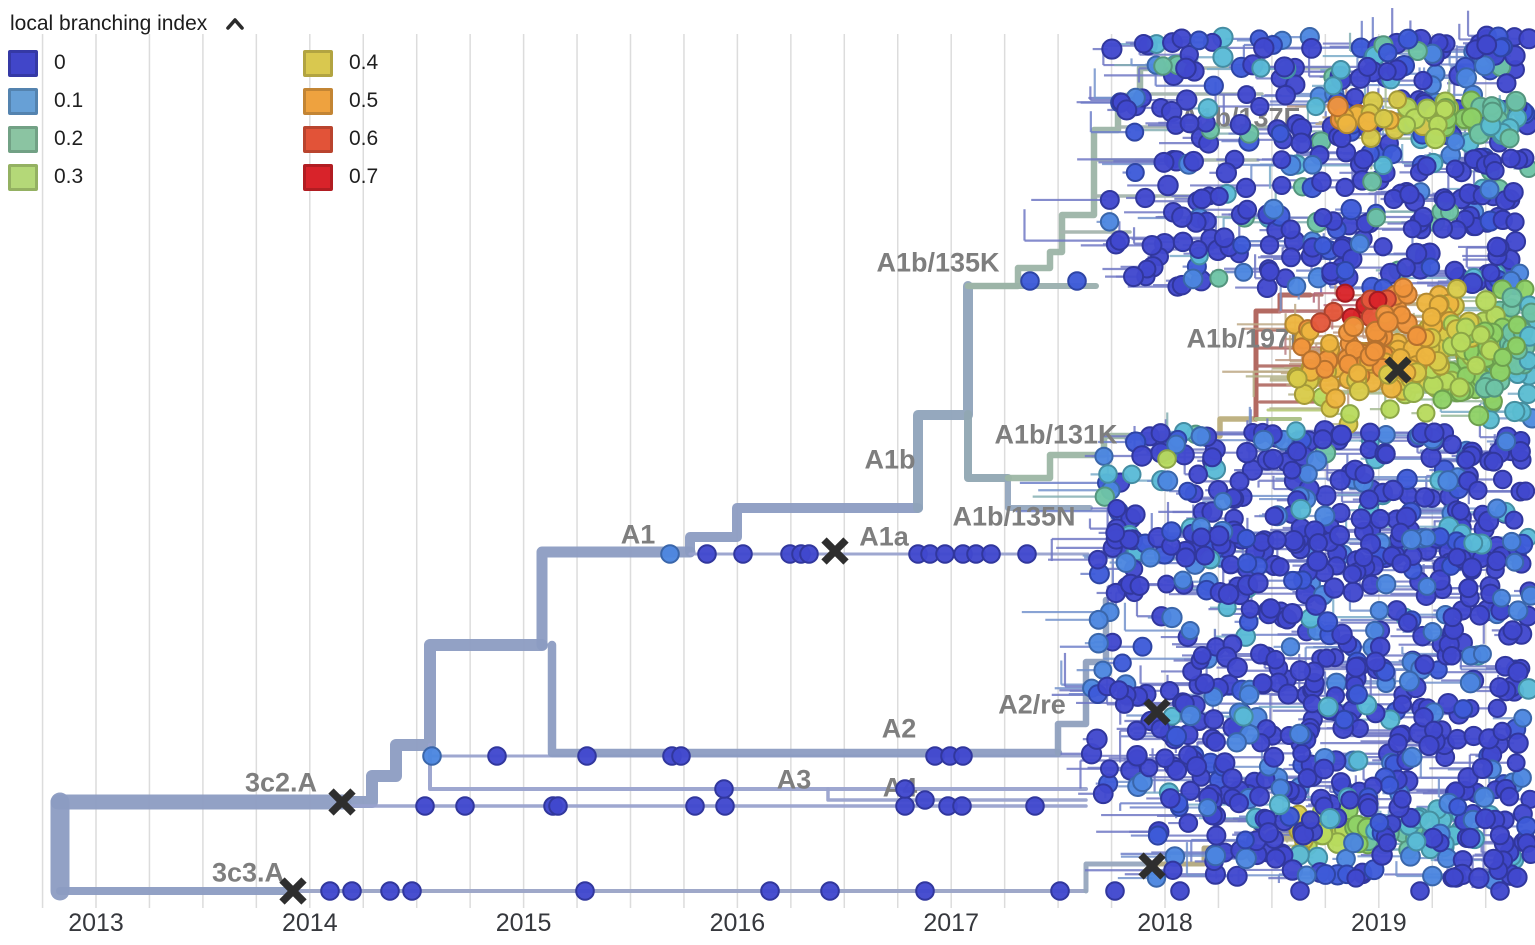  What do you see at coordinates (69, 176) in the screenshot?
I see `legend-value-label: 0.3` at bounding box center [69, 176].